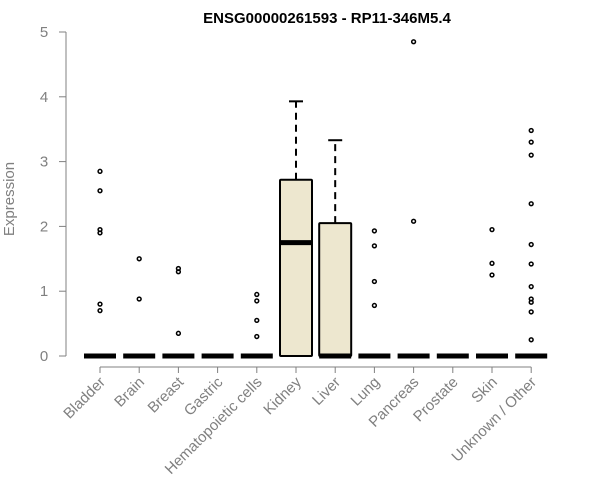 The height and width of the screenshot is (500, 600). I want to click on chart-title: ENSG00000261593 - RP11-346M5.4, so click(327, 18).